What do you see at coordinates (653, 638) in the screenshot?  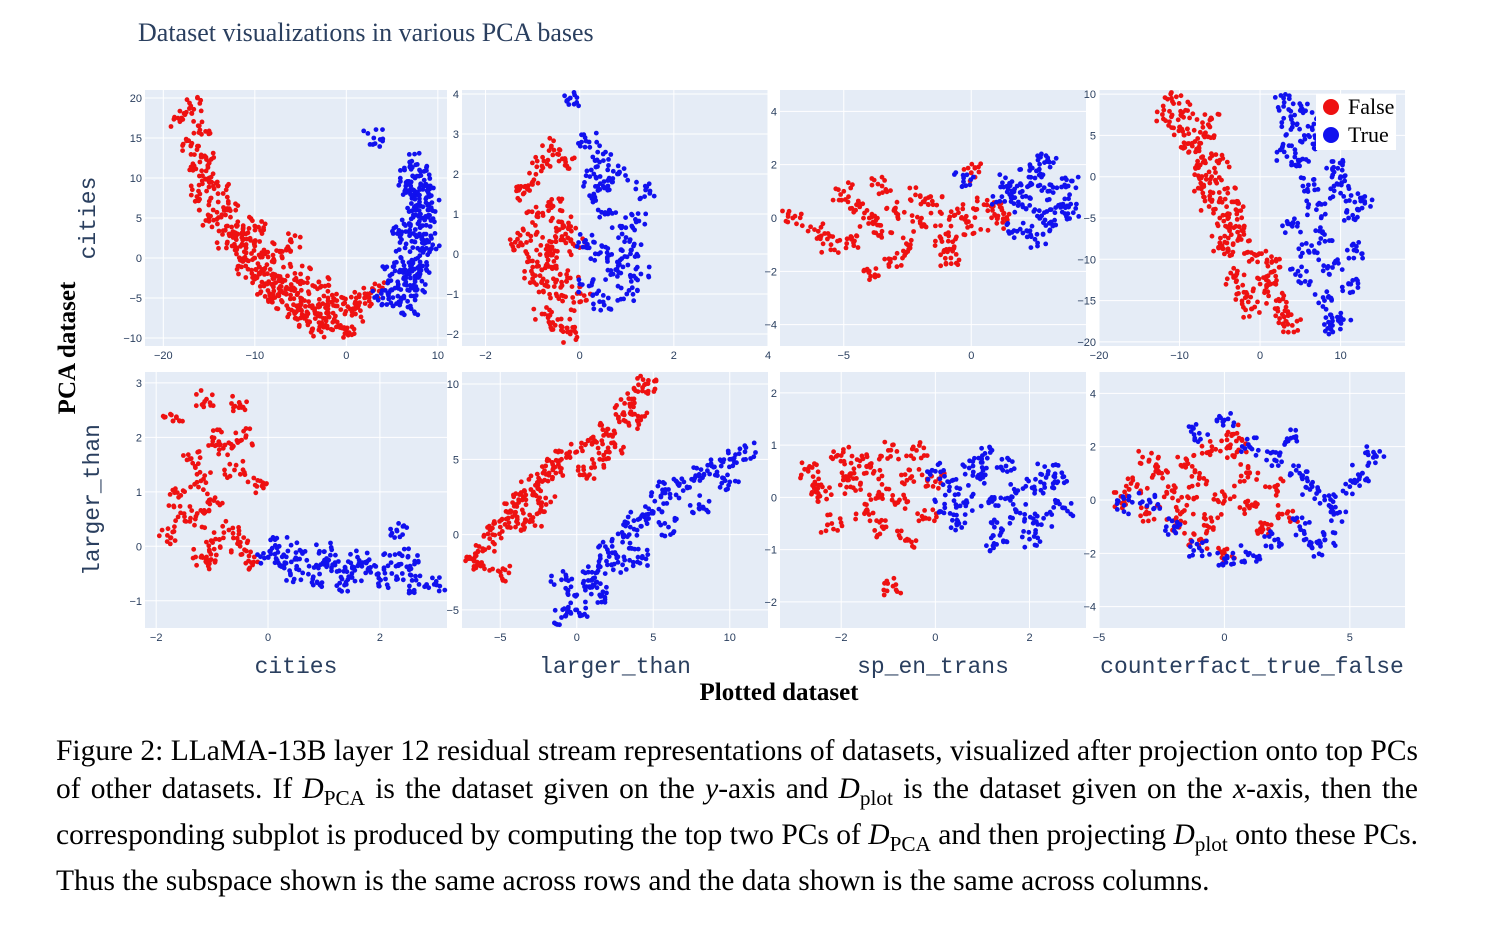 I see `x-tick-label: 5` at bounding box center [653, 638].